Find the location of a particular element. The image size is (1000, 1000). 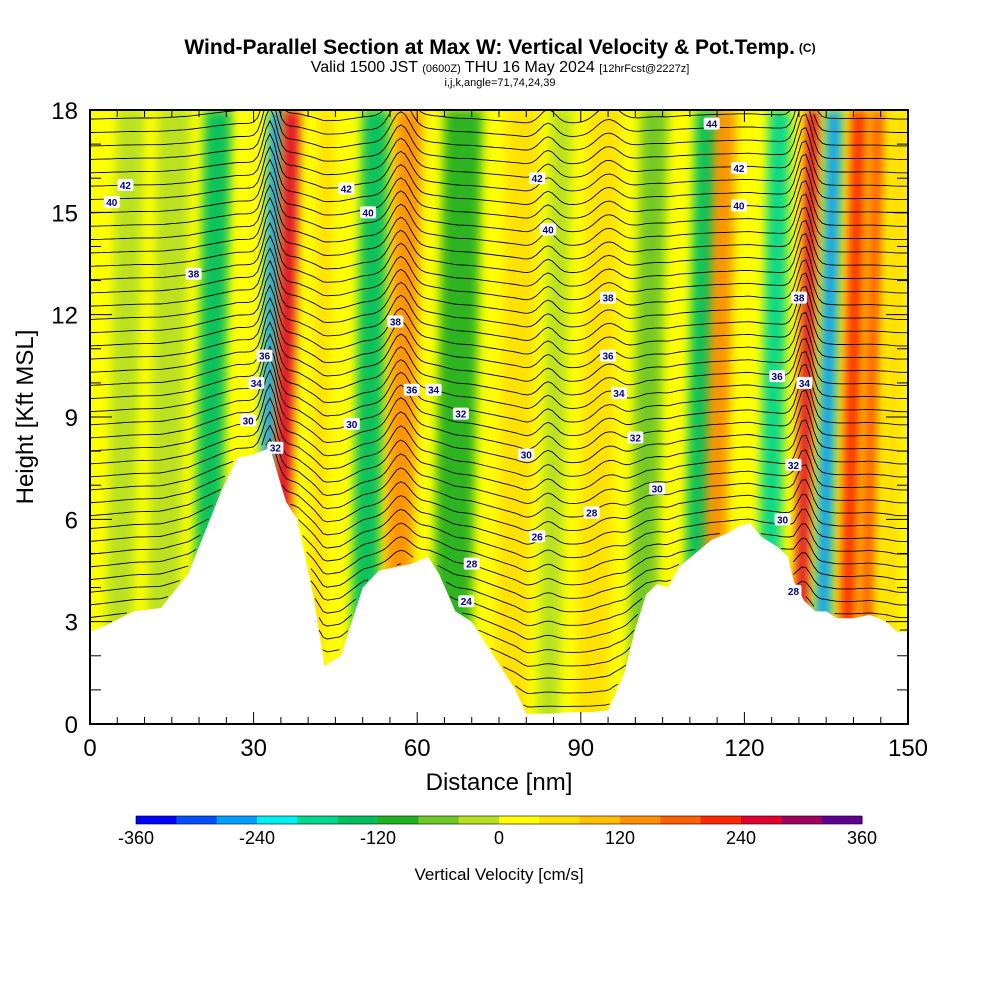

theta-label-text: 32 is located at coordinates (276, 449).